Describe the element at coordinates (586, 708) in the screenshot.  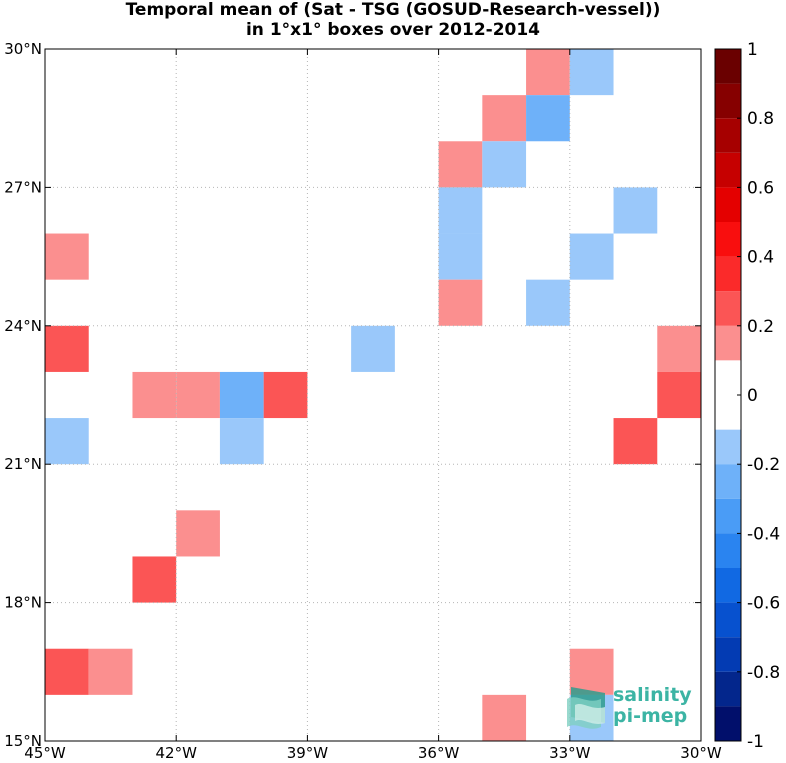
I see `wave-ribbon-icon` at that location.